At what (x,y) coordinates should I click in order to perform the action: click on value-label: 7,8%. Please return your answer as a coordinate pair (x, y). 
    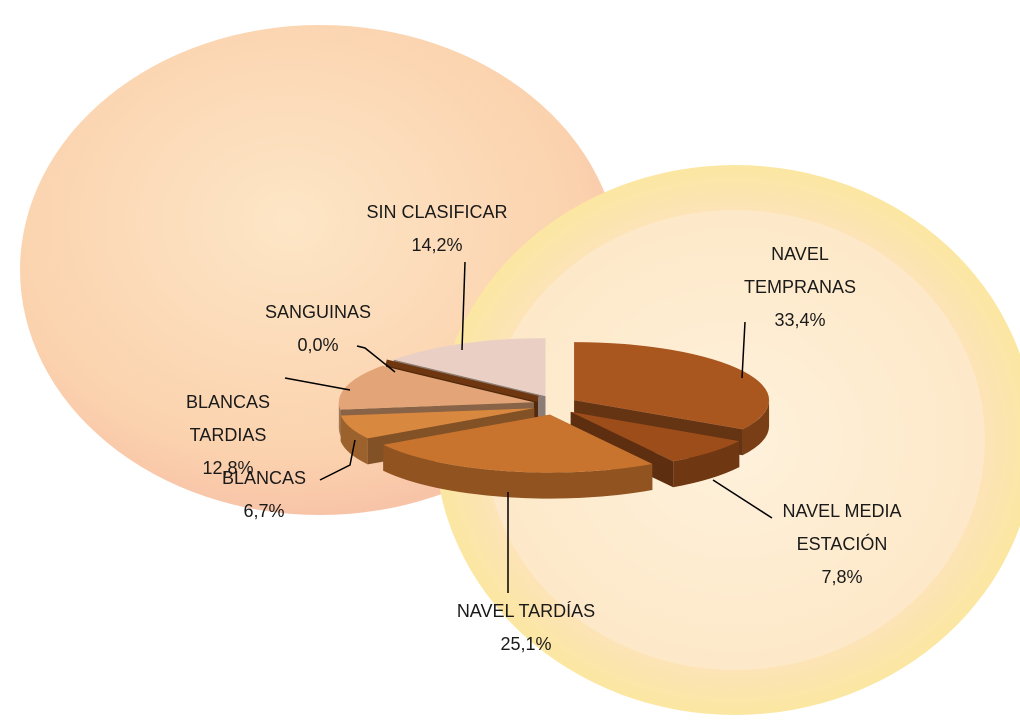
    Looking at the image, I should click on (842, 577).